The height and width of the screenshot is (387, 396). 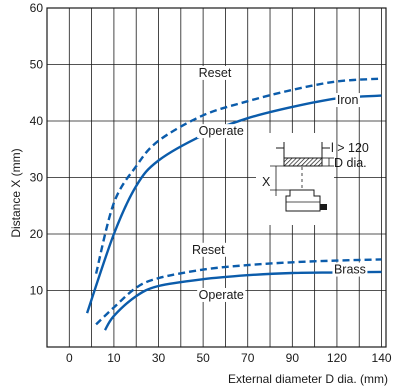 What do you see at coordinates (350, 163) in the screenshot?
I see `inset-diameter-label: D dia.` at bounding box center [350, 163].